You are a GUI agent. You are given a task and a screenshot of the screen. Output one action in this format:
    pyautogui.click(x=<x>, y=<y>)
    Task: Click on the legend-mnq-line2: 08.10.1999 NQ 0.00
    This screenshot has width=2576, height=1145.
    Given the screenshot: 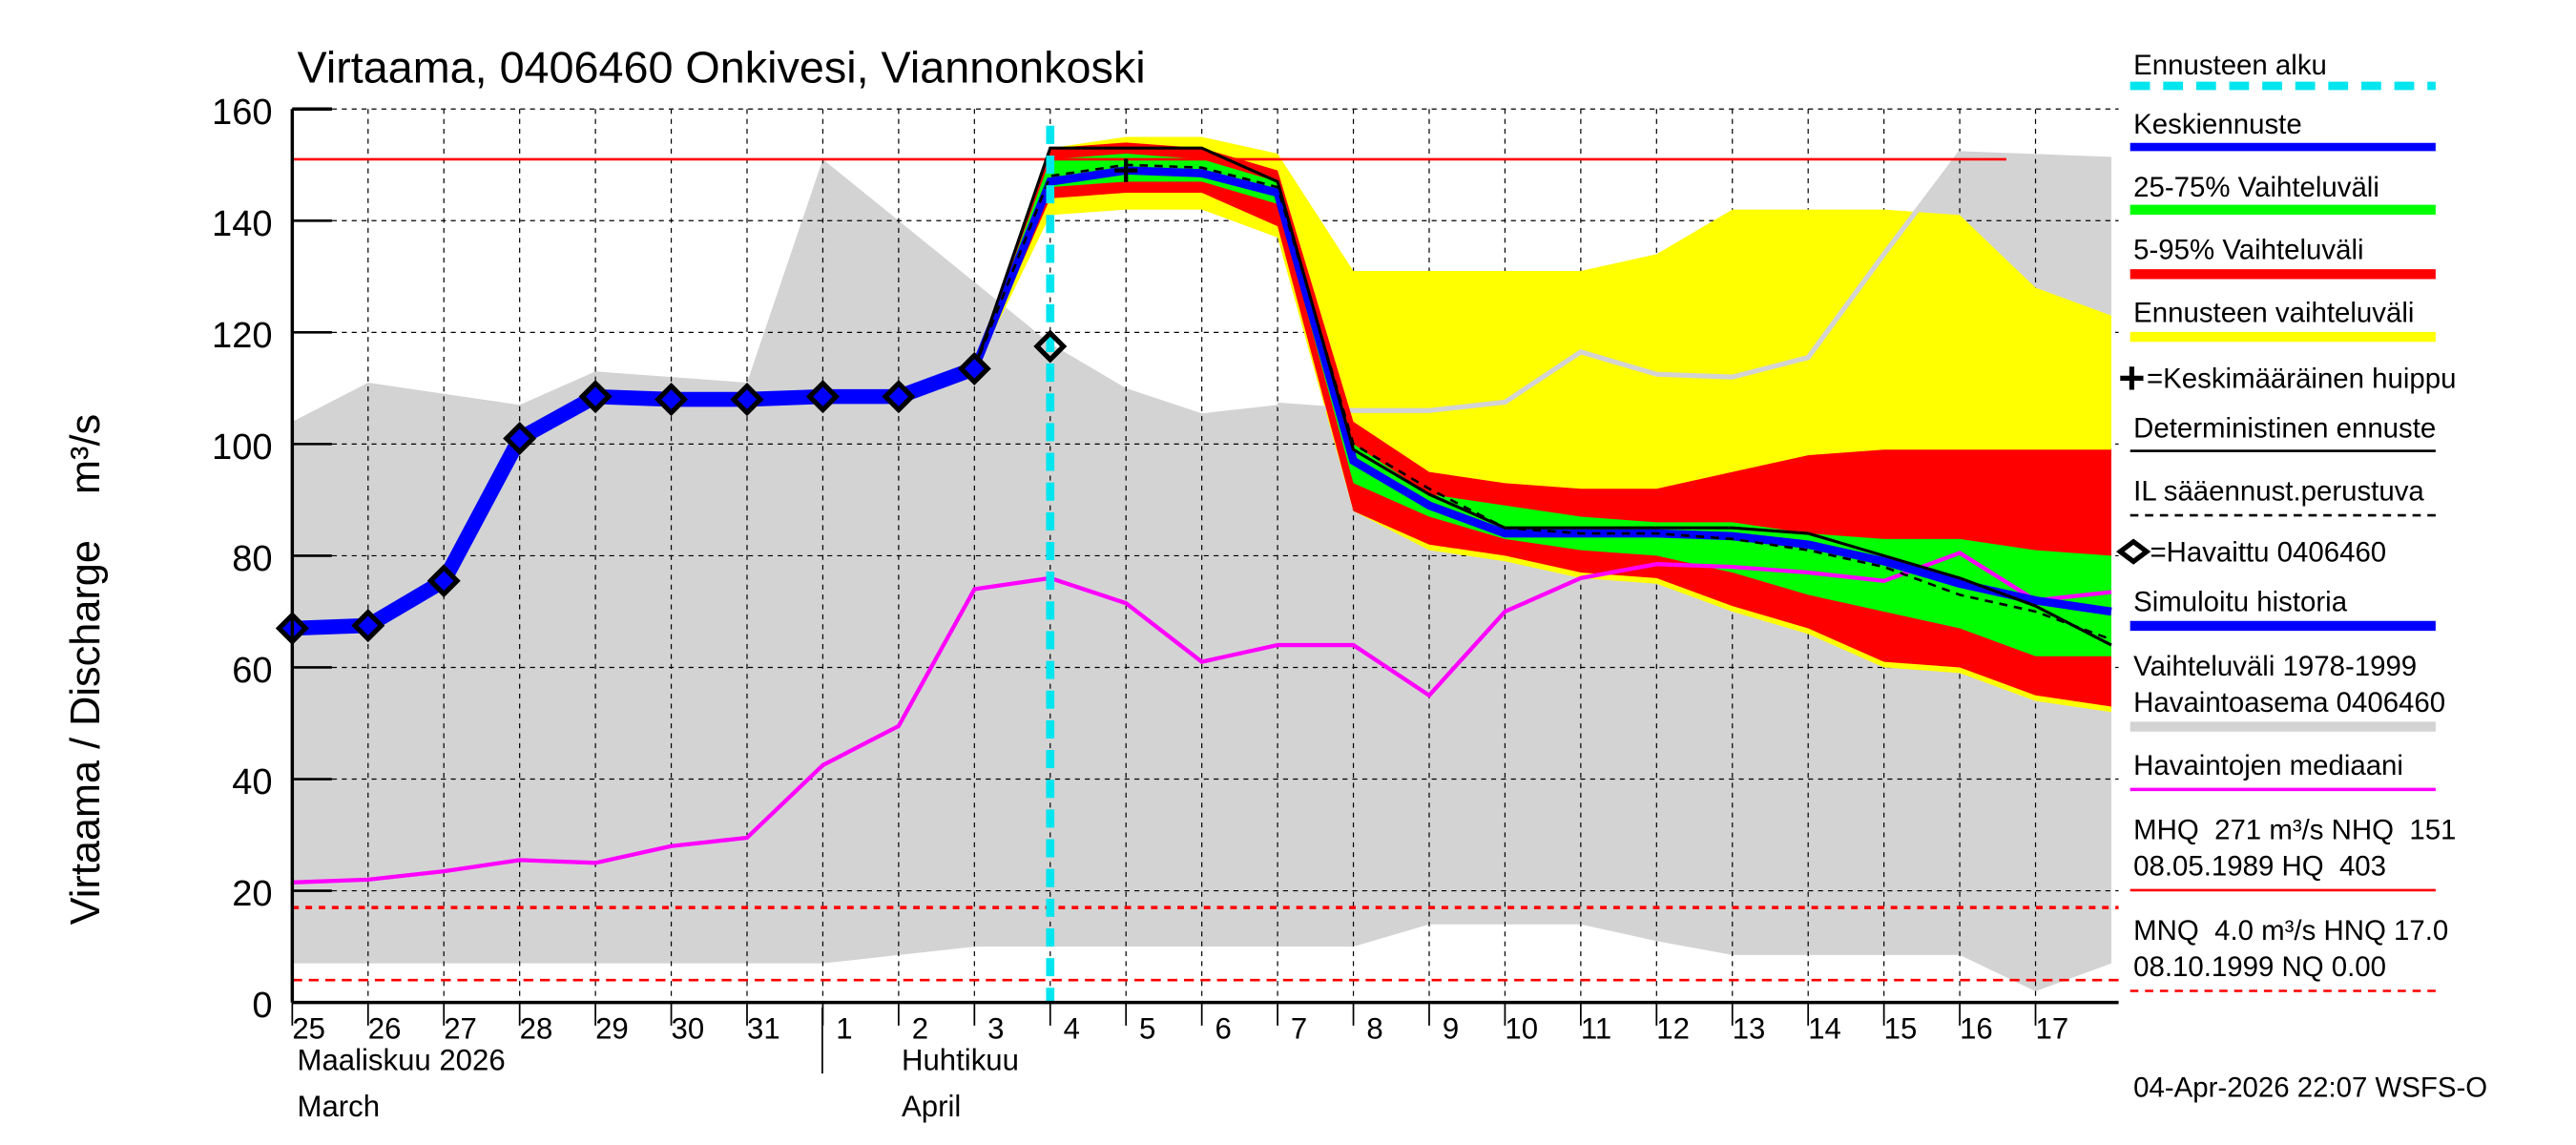 What is the action you would take?
    pyautogui.click(x=2259, y=967)
    